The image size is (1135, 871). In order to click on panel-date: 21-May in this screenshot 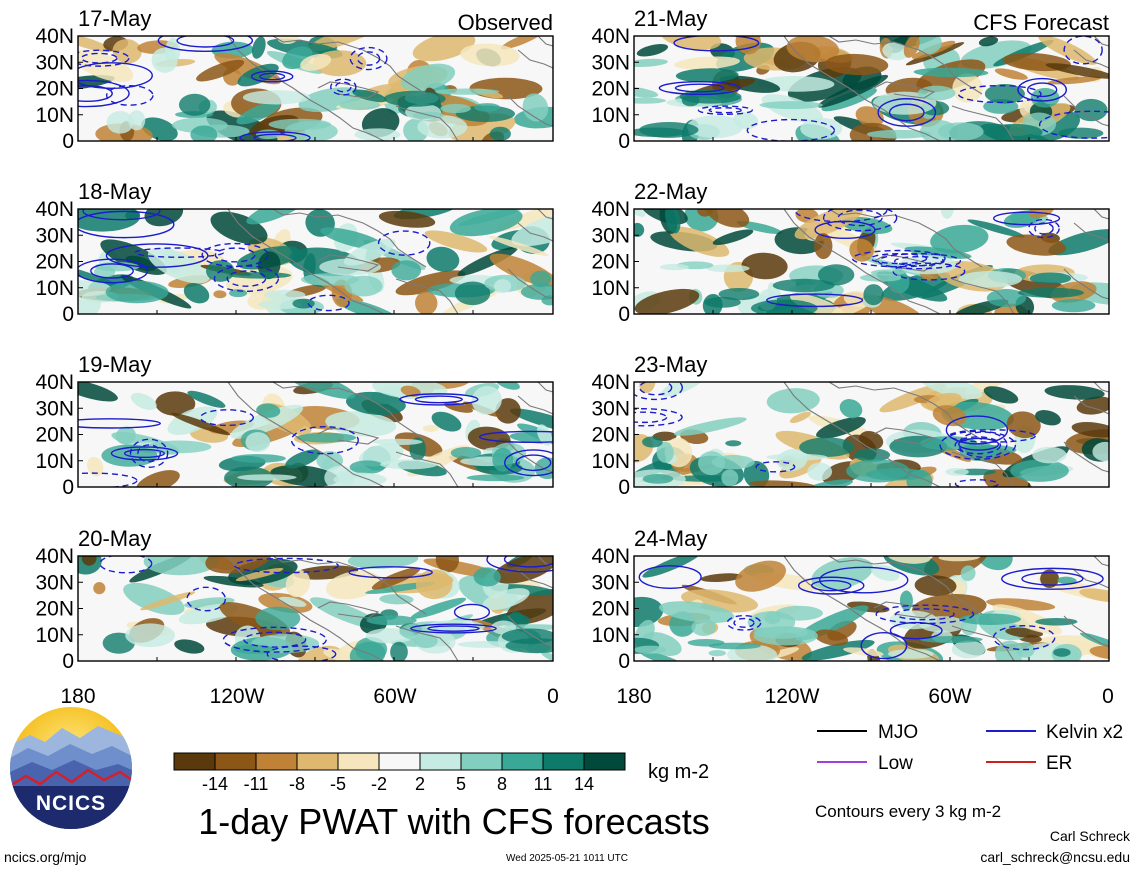, I will do `click(670, 18)`.